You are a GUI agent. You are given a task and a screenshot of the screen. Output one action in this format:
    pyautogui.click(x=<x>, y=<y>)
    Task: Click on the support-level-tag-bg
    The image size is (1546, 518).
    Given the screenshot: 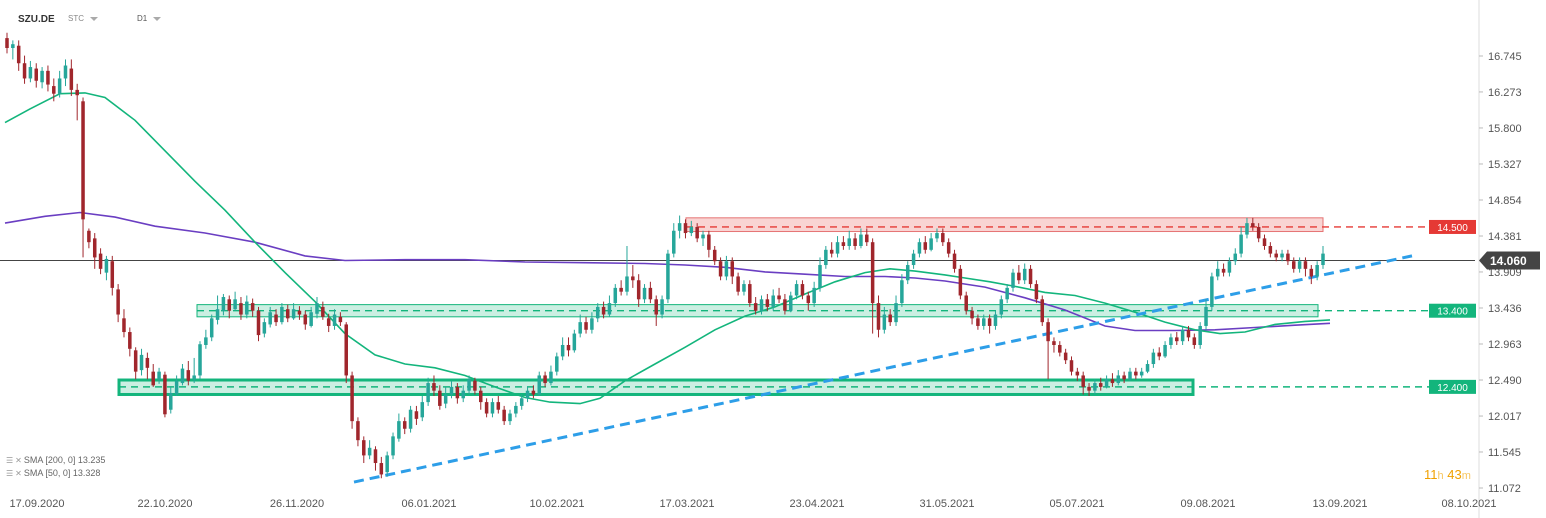 What is the action you would take?
    pyautogui.click(x=1452, y=310)
    